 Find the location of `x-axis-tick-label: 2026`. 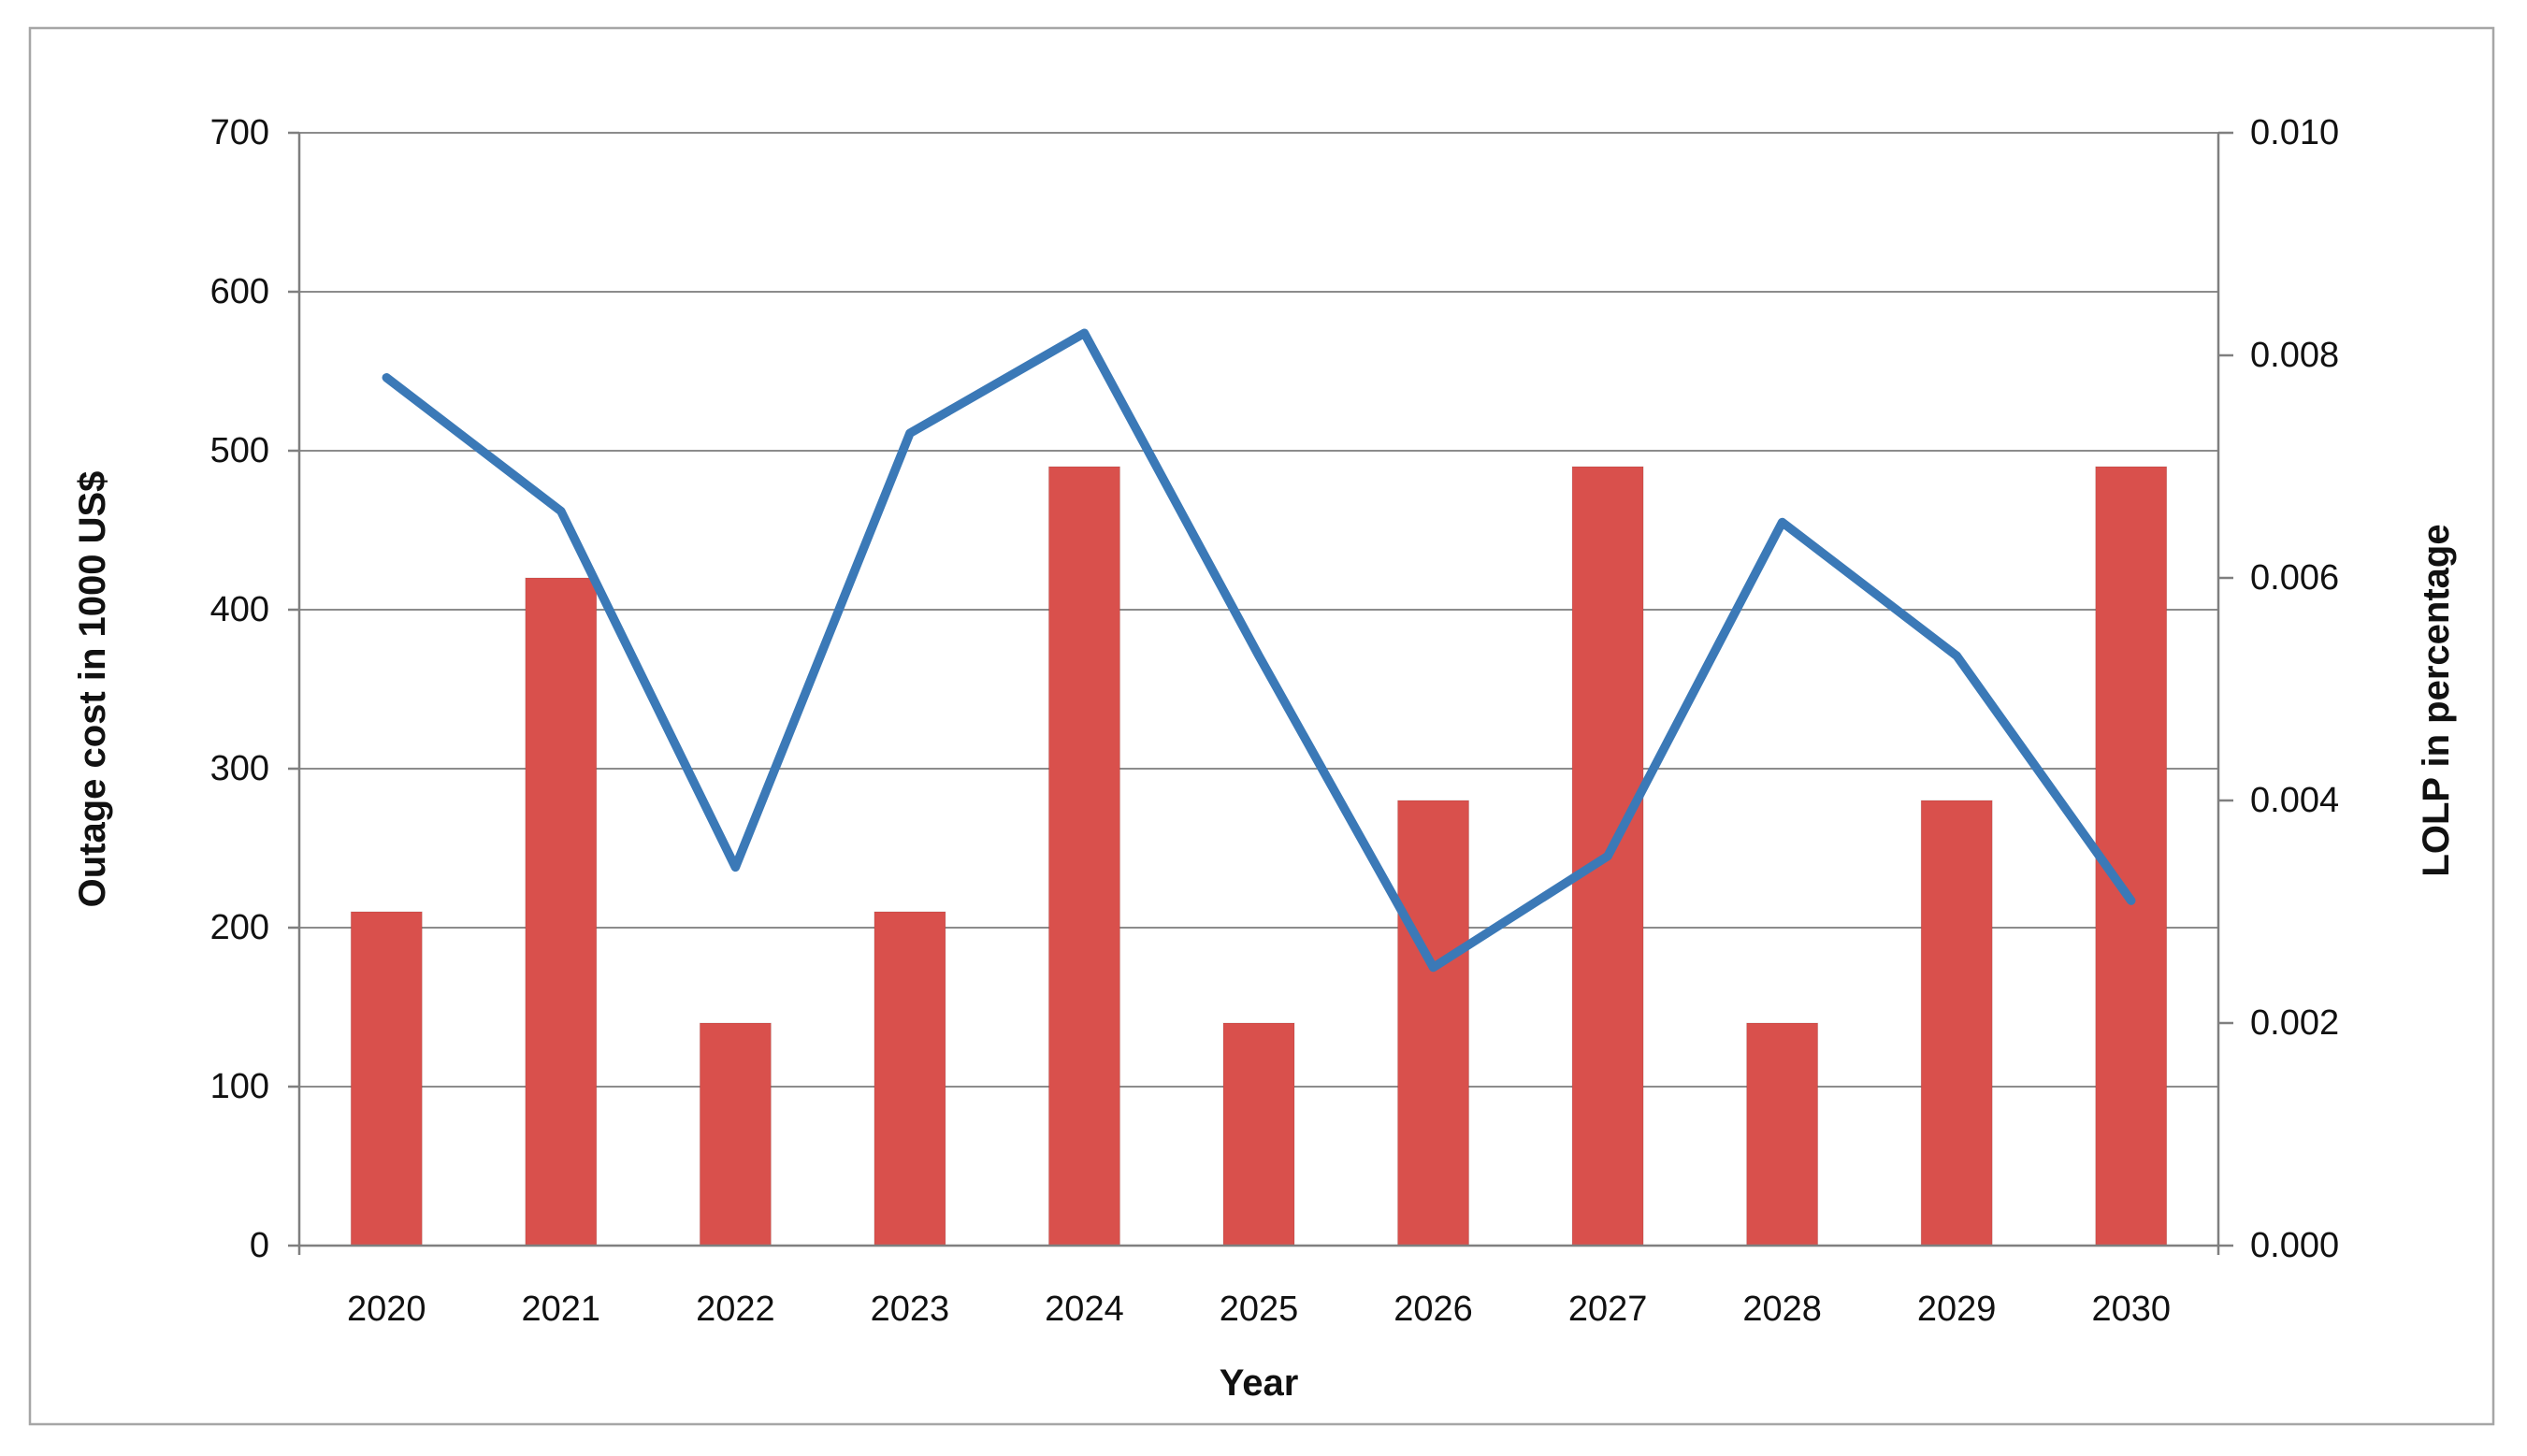

x-axis-tick-label: 2026 is located at coordinates (1433, 1309).